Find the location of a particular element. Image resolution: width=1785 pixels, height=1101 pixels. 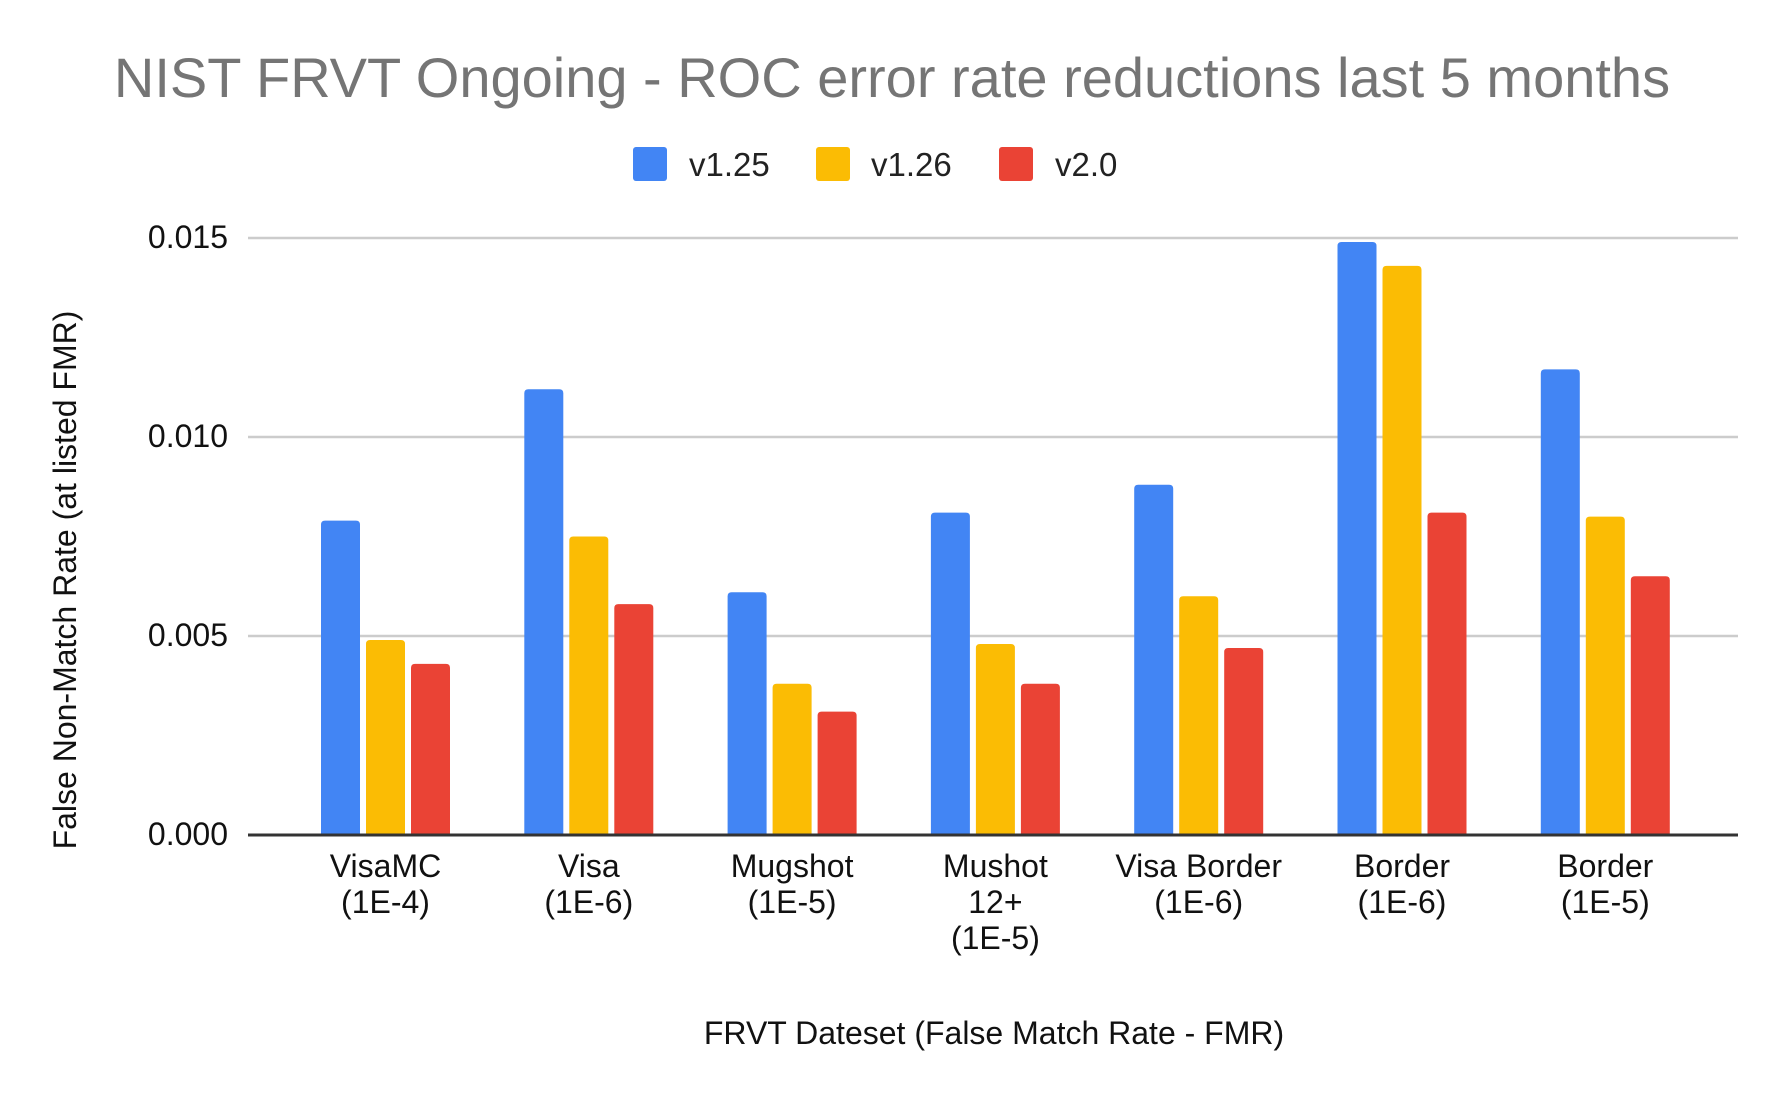

x-category-label: Border (1E-5) is located at coordinates (1605, 884).